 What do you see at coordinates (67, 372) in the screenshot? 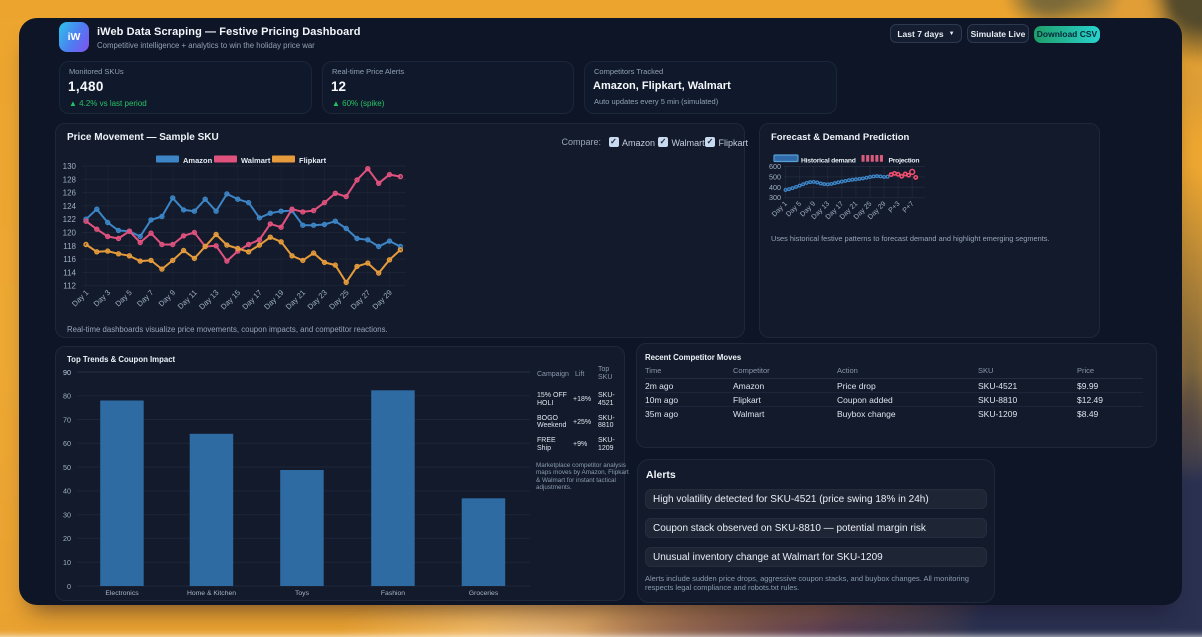
I see `svg-text: 90` at bounding box center [67, 372].